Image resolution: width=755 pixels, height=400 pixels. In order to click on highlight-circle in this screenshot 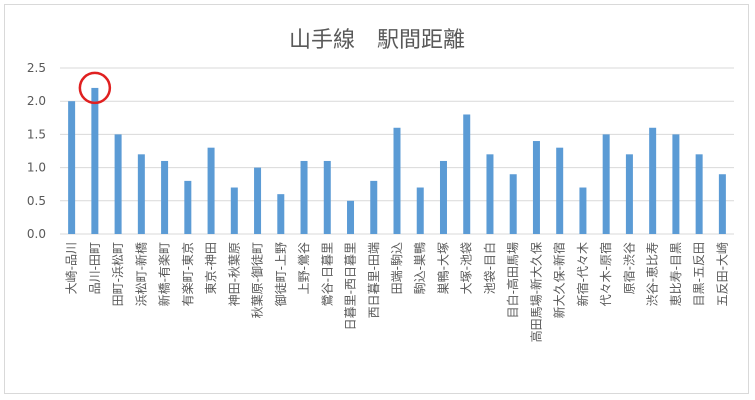, I will do `click(95, 88)`.